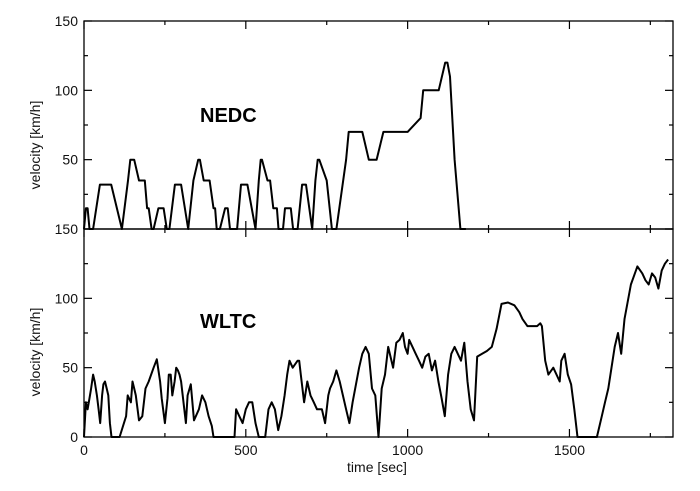 The image size is (700, 491). What do you see at coordinates (74, 437) in the screenshot?
I see `wltc-y-tick-label: 0` at bounding box center [74, 437].